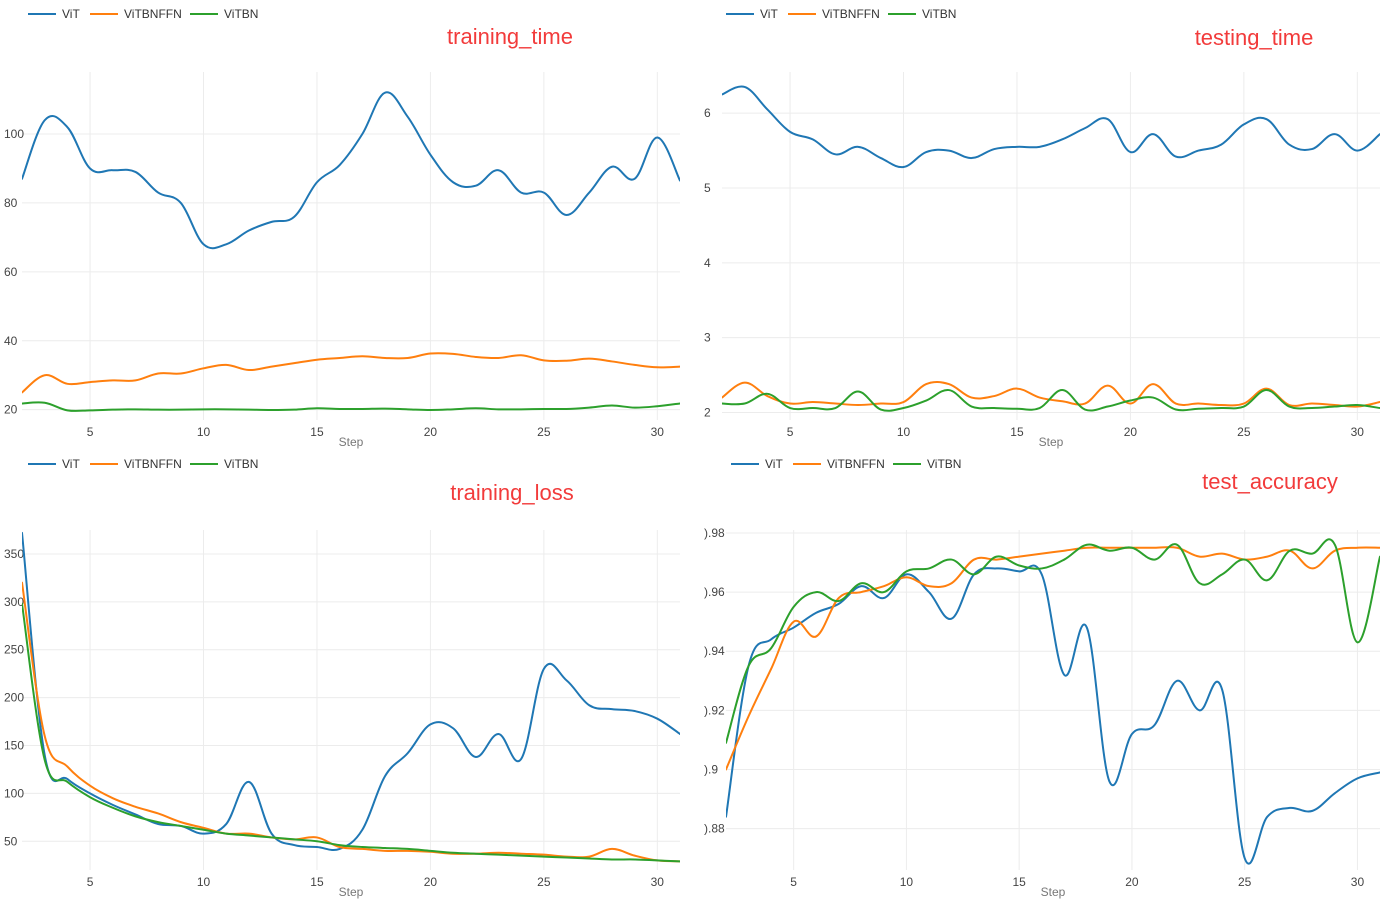 This screenshot has height=900, width=1400. What do you see at coordinates (14, 554) in the screenshot?
I see `y-tick-label: 350` at bounding box center [14, 554].